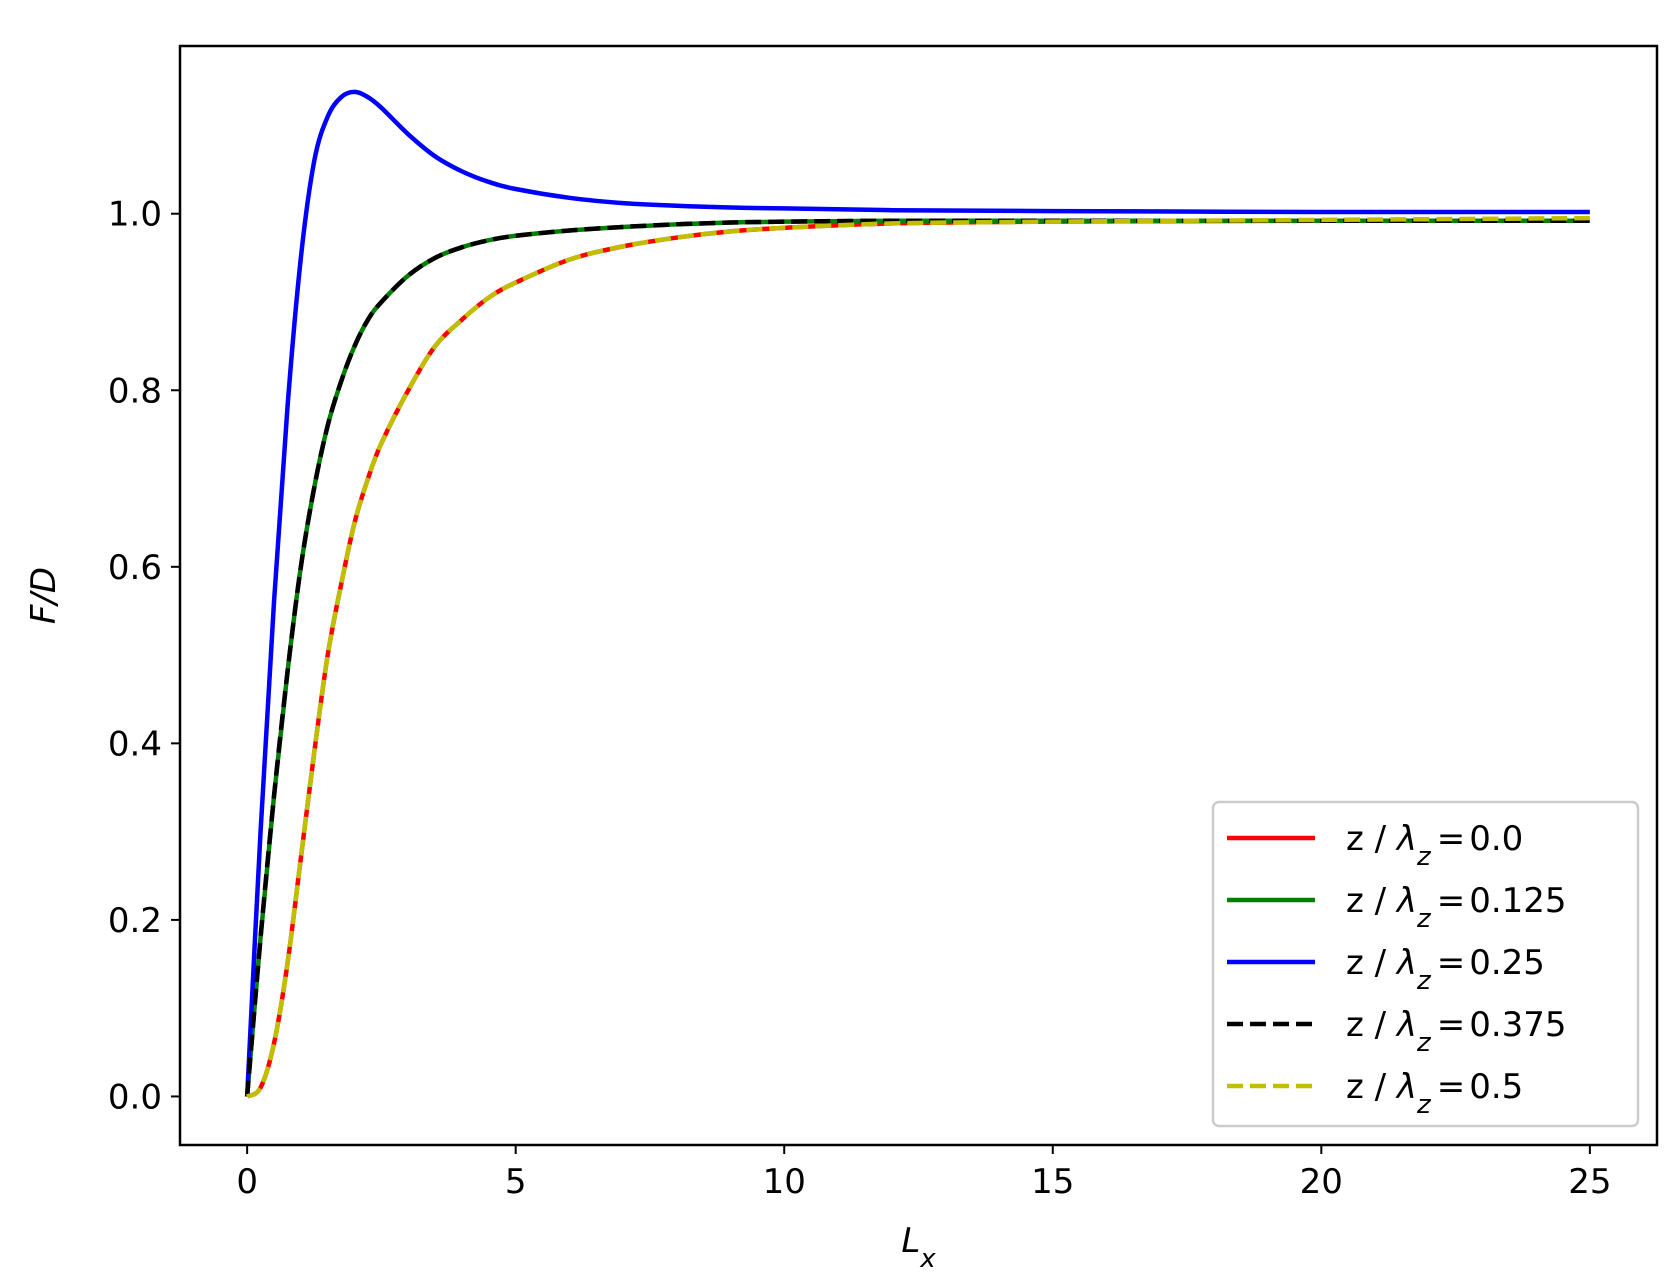  What do you see at coordinates (910, 1241) in the screenshot?
I see `x-axis-label-base: L` at bounding box center [910, 1241].